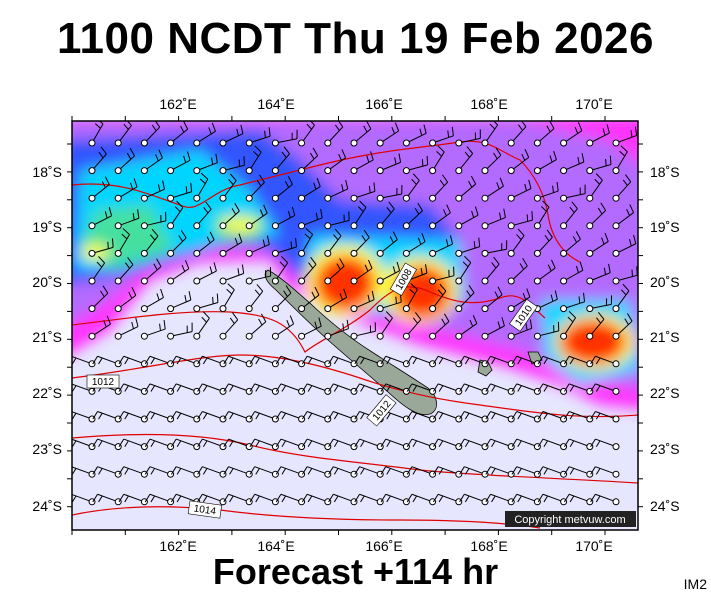 The width and height of the screenshot is (711, 600). I want to click on lon-label-bottom: 162˚E, so click(177, 546).